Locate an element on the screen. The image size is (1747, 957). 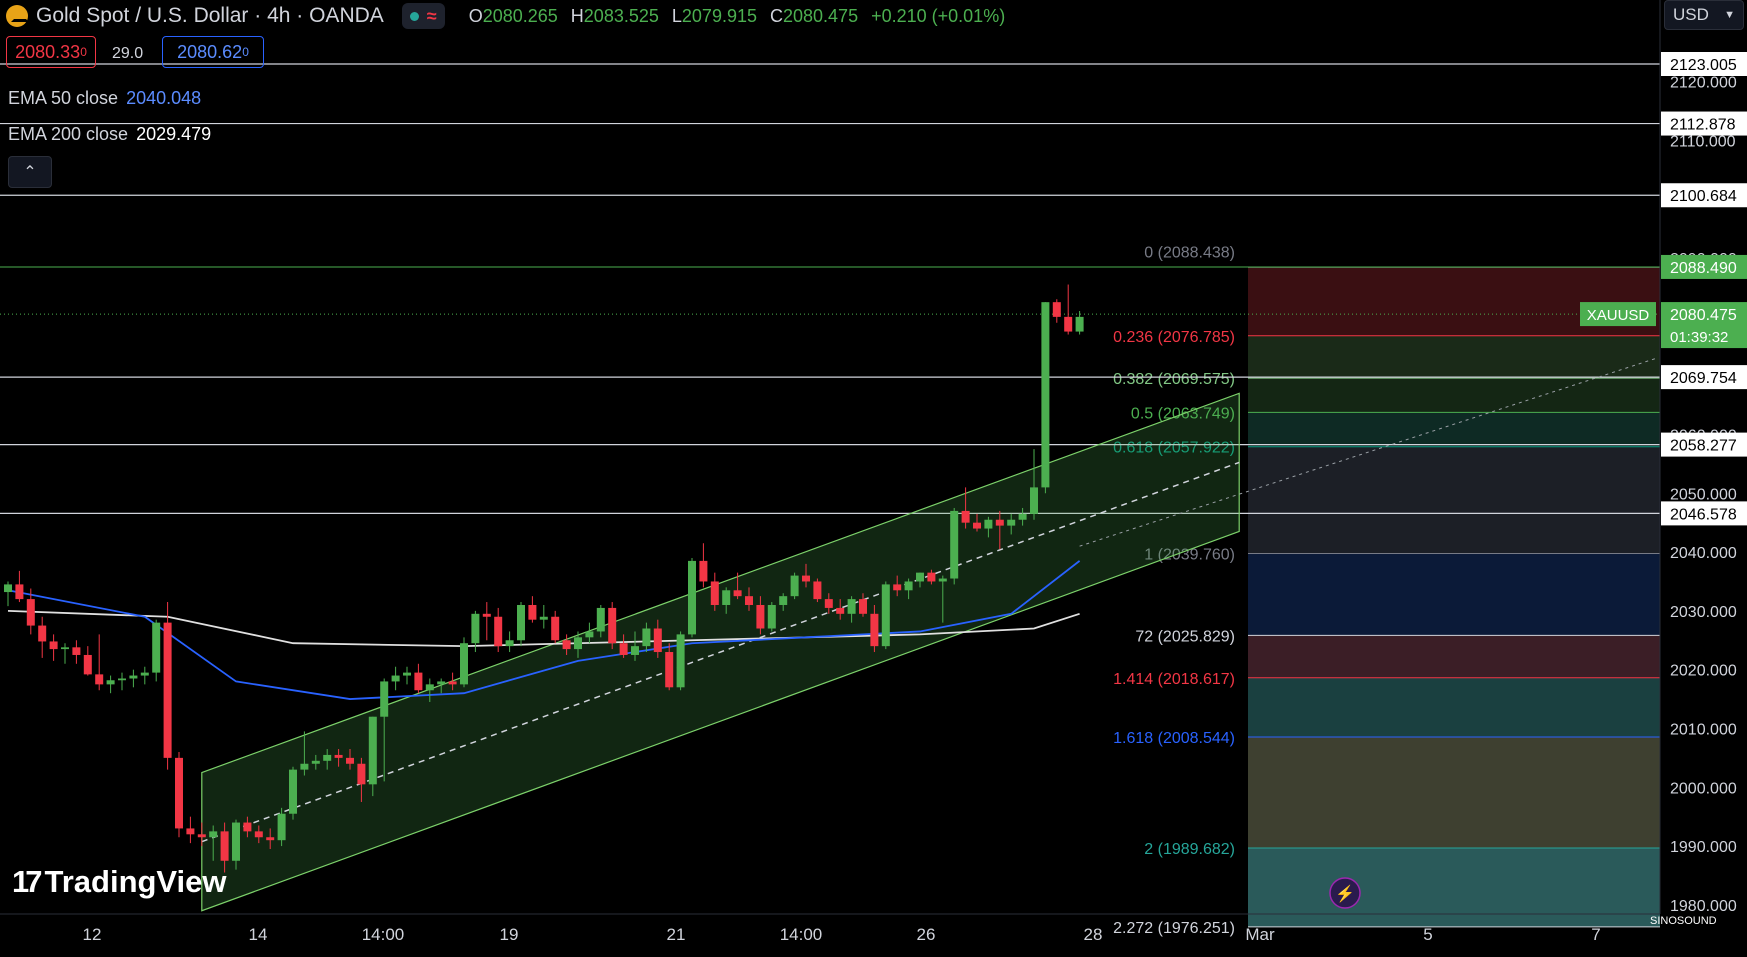
currency-selector: USD ▼ is located at coordinates (1704, 15).